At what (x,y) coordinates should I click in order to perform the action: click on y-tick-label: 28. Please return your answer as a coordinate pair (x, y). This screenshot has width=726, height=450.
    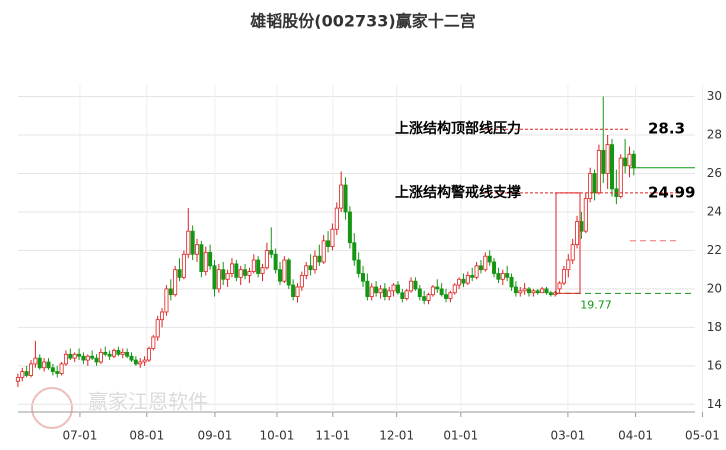
    Looking at the image, I should click on (714, 135).